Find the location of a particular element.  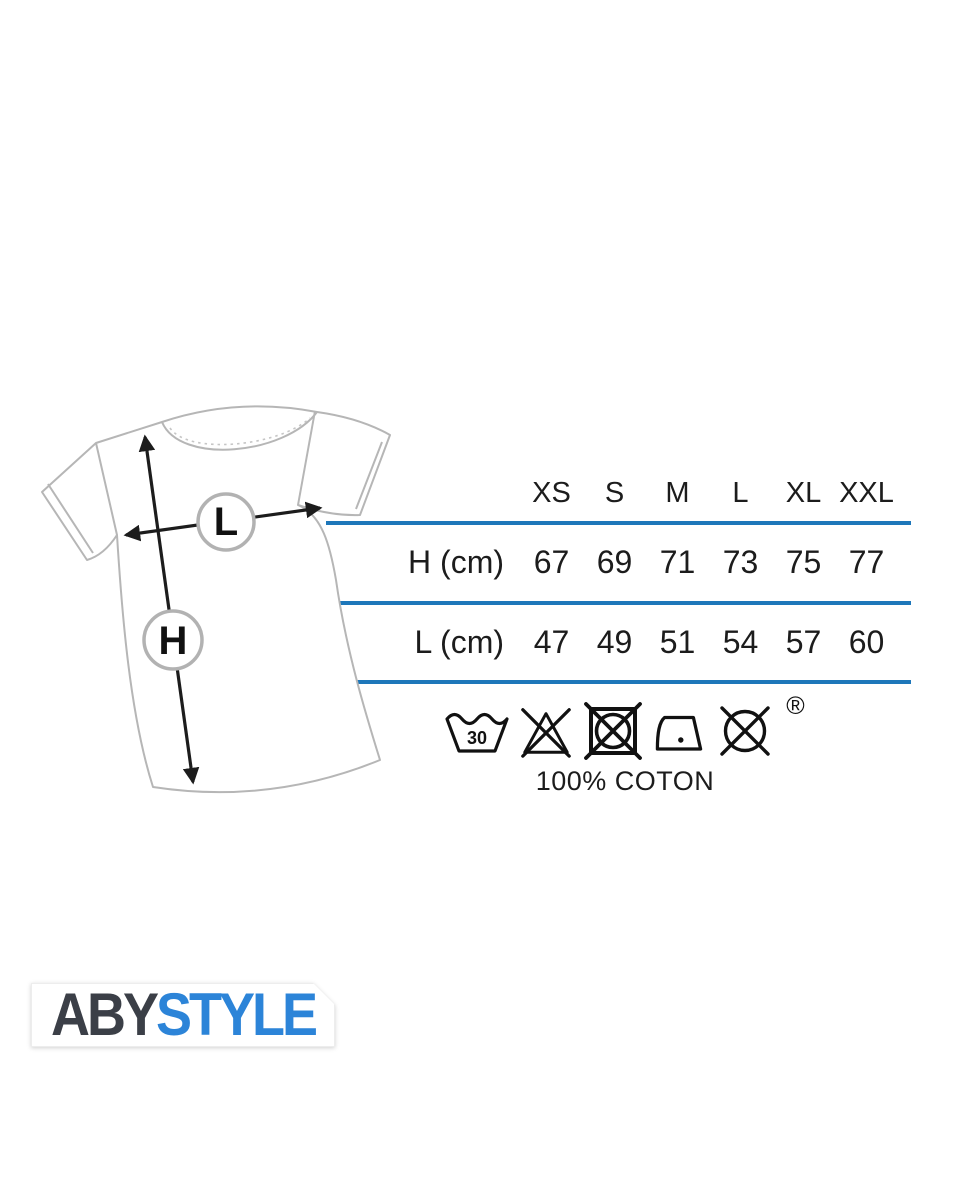

value-cell: 47 is located at coordinates (551, 641).